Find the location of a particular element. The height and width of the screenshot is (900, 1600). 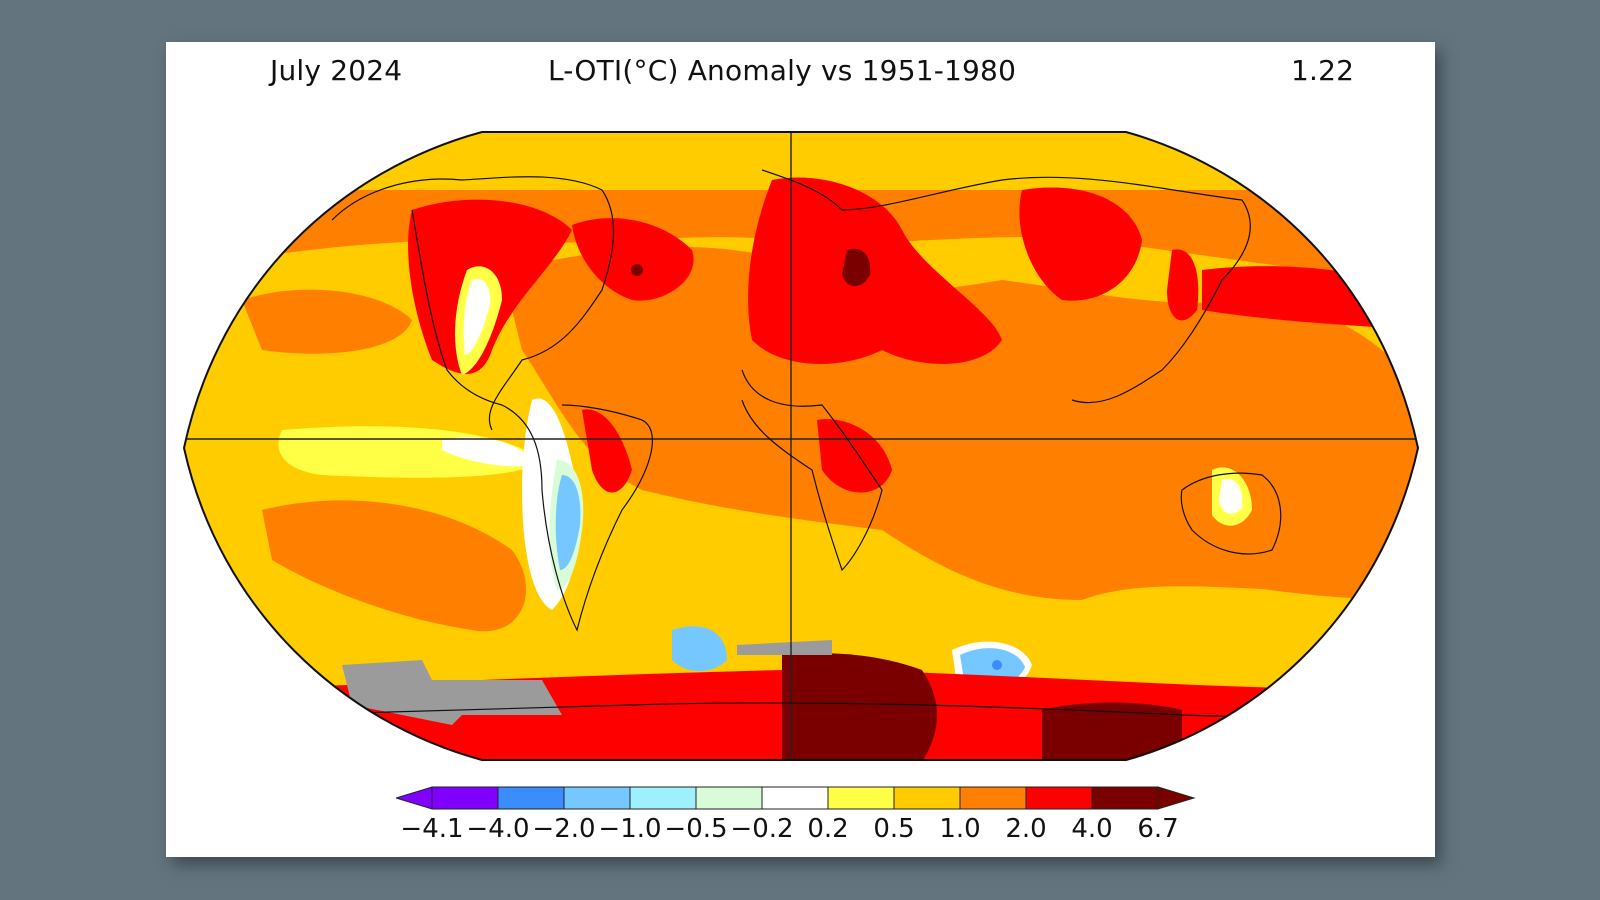

tick-label: −4.0 is located at coordinates (498, 829).